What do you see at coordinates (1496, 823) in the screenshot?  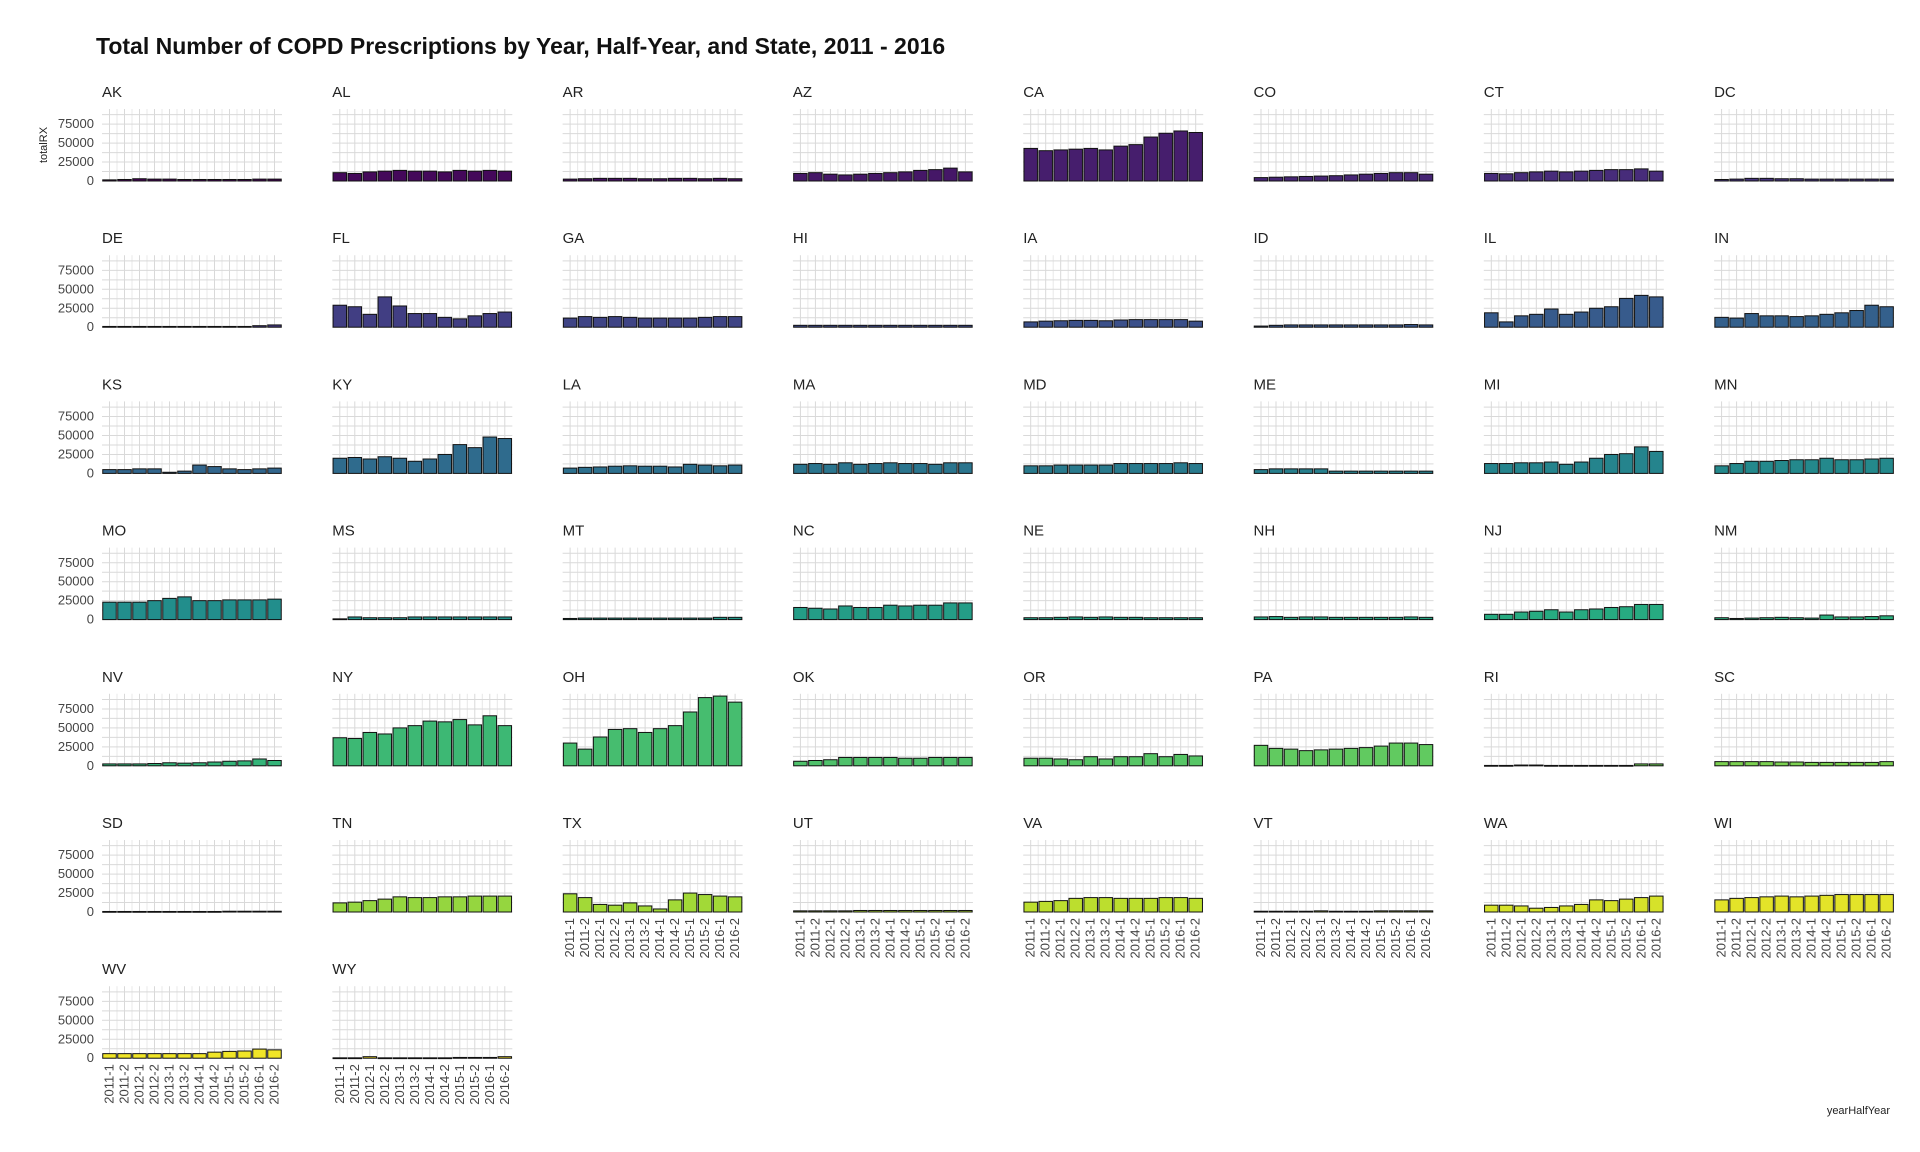 I see `facet-label: WA` at bounding box center [1496, 823].